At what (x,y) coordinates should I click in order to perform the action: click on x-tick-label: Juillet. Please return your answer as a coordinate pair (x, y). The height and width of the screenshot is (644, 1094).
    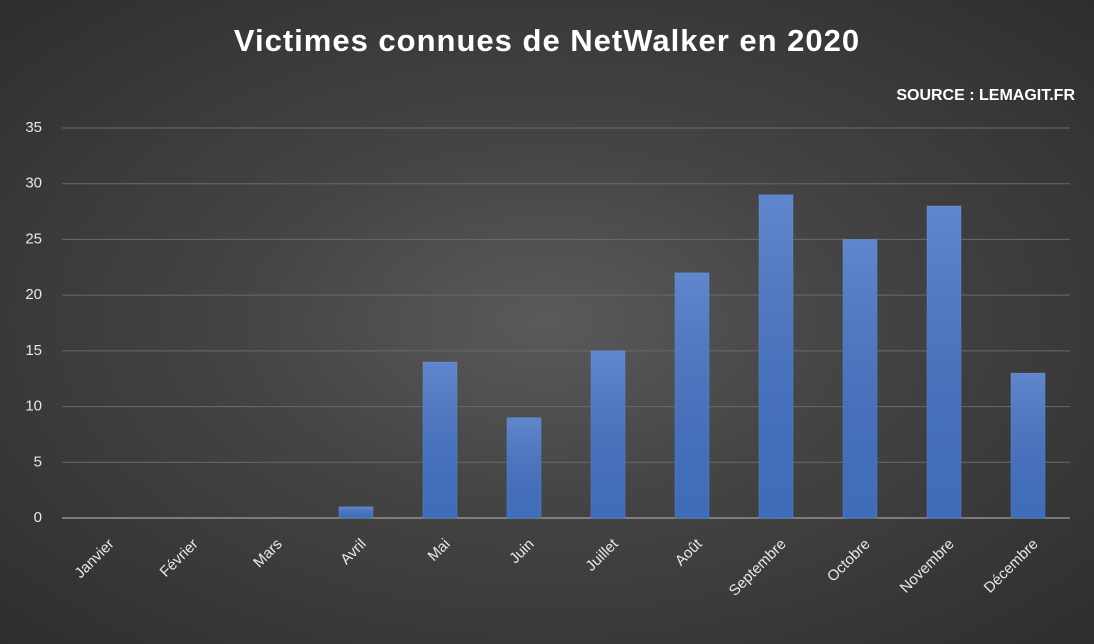
    Looking at the image, I should click on (602, 555).